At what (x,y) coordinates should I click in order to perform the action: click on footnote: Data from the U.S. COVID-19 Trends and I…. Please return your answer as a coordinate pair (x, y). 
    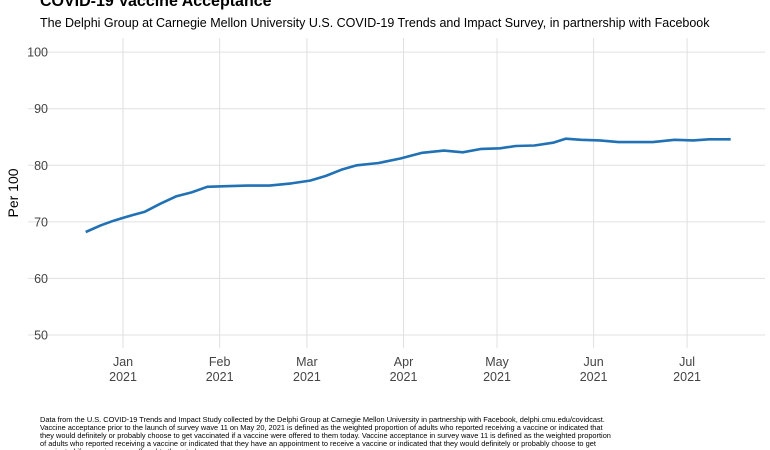
    Looking at the image, I should click on (322, 419).